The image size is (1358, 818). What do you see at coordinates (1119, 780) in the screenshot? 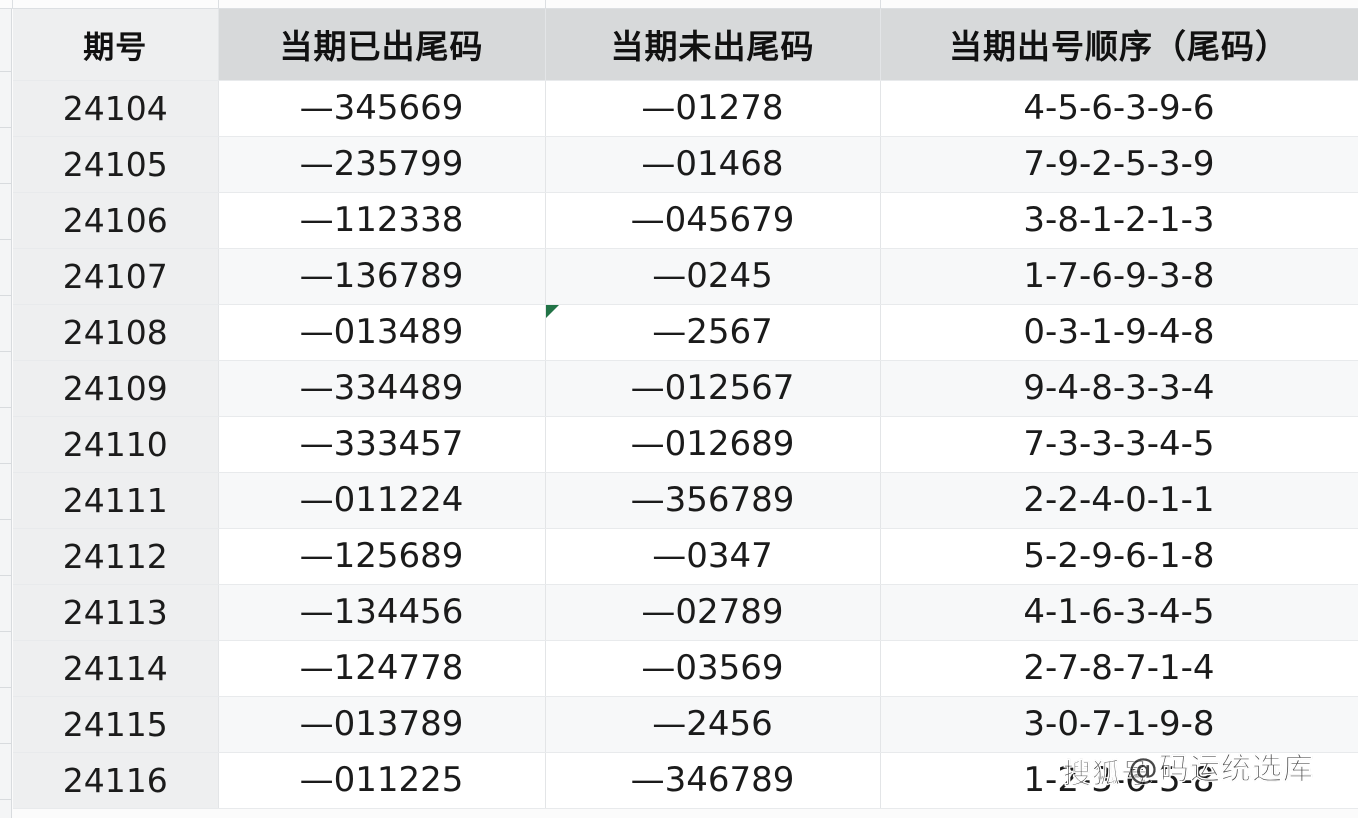
I see `cell-sequence: 1-2-3-6-5-8` at bounding box center [1119, 780].